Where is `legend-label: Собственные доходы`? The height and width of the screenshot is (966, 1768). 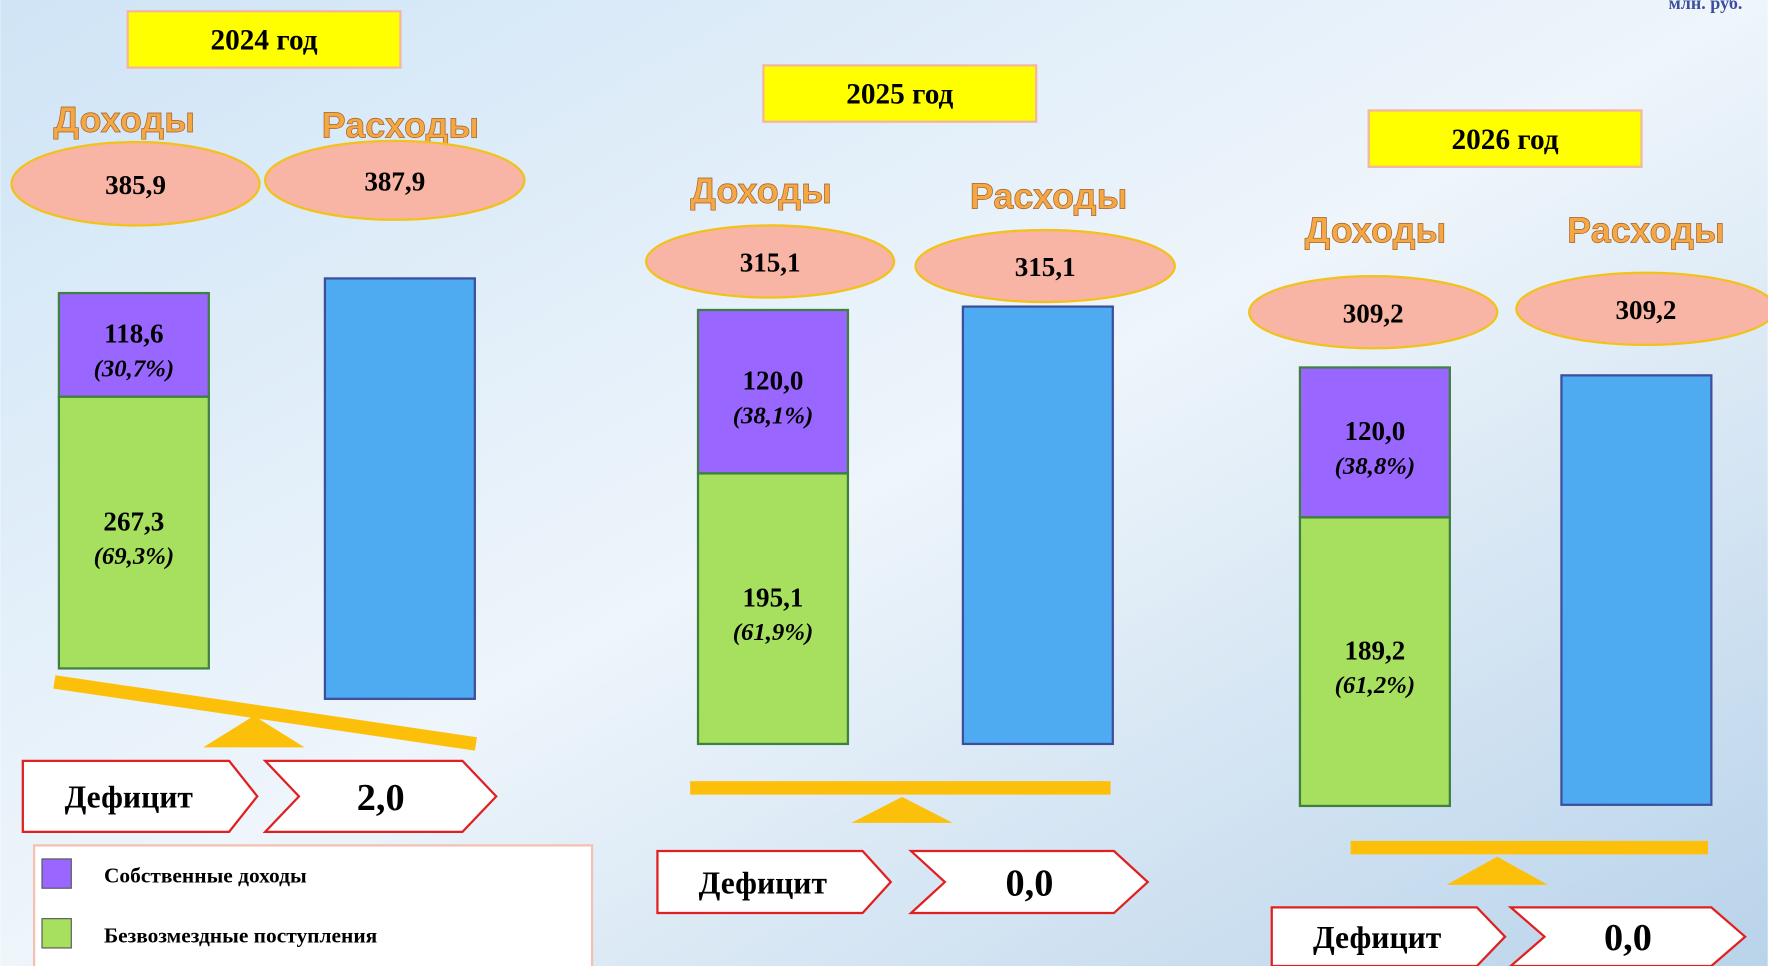 legend-label: Собственные доходы is located at coordinates (205, 876).